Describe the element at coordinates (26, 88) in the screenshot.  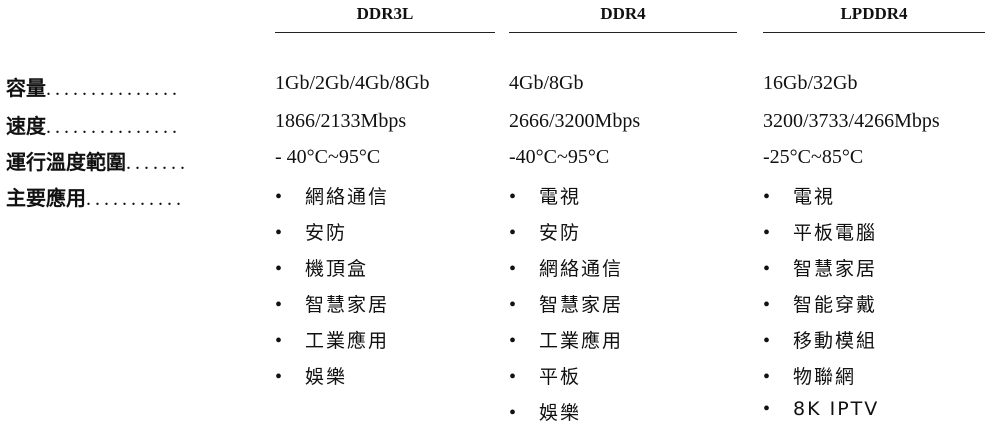
I see `row-label-text: 容量` at that location.